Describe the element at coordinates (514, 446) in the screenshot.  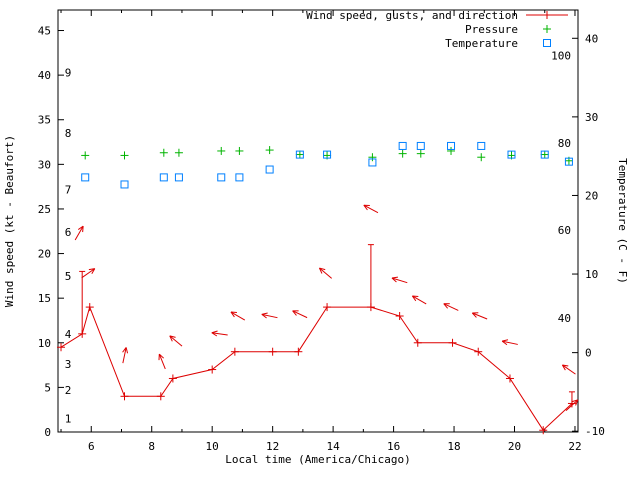
I see `x-tick-label: 20` at that location.